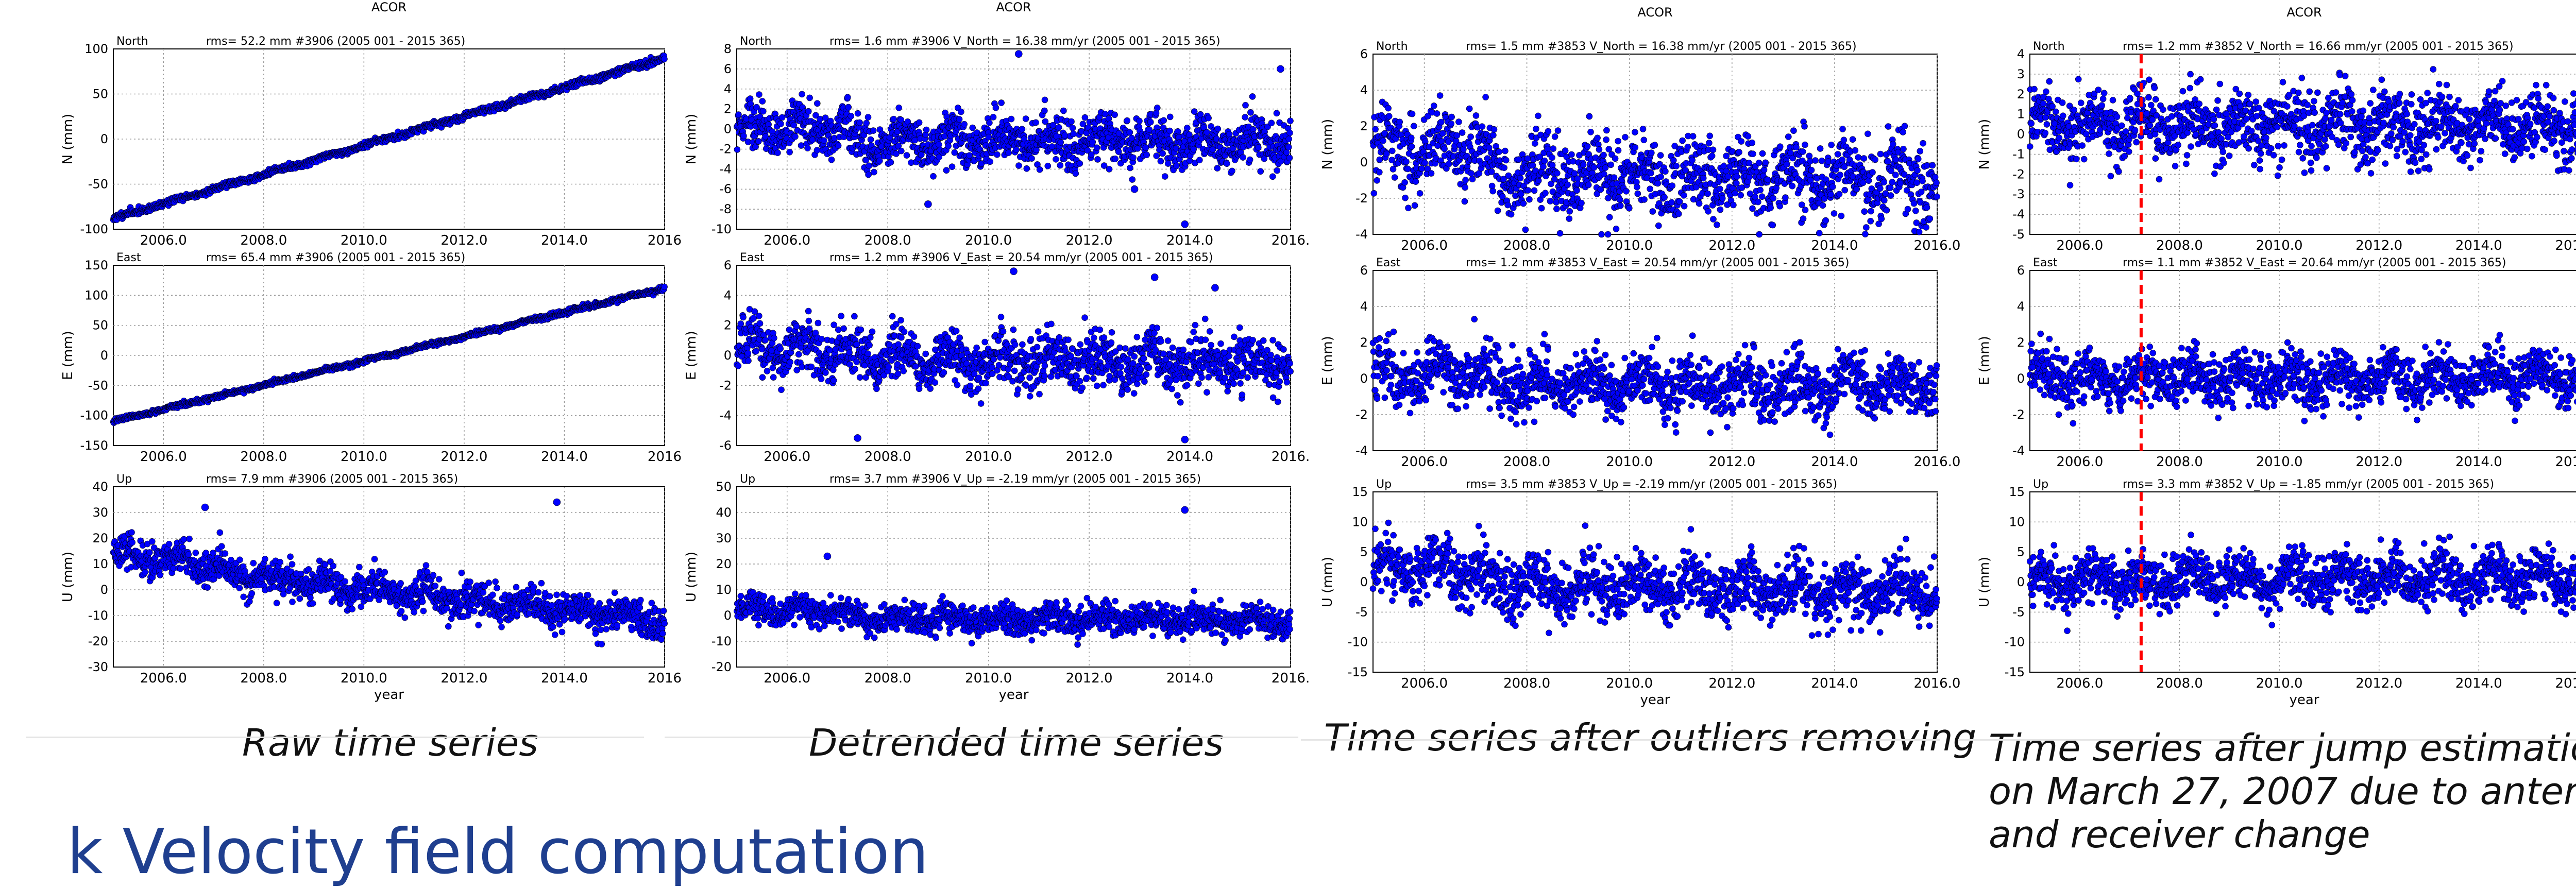 Image resolution: width=2576 pixels, height=888 pixels. Describe the element at coordinates (94, 415) in the screenshot. I see `y-tick-label: -100` at that location.